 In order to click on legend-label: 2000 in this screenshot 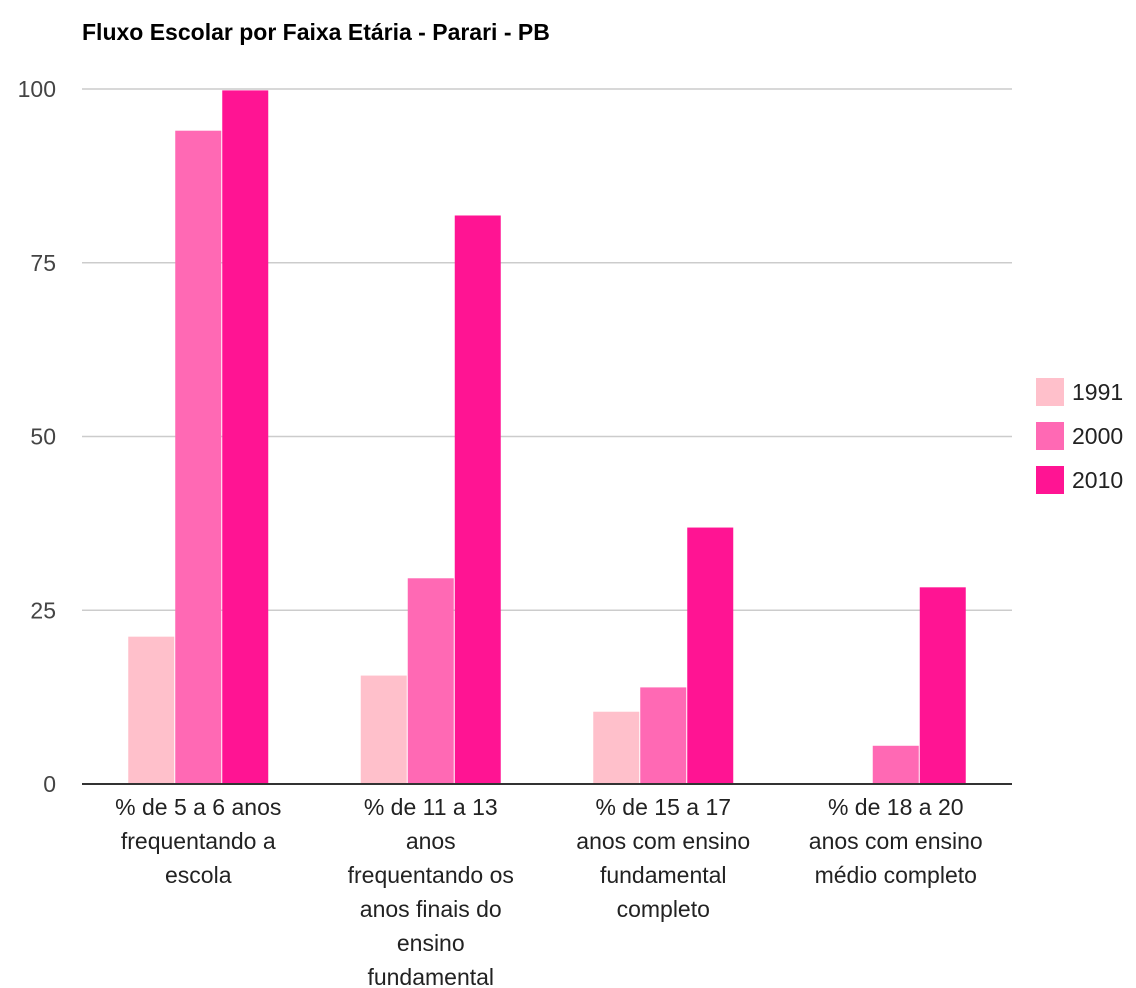, I will do `click(1097, 436)`.